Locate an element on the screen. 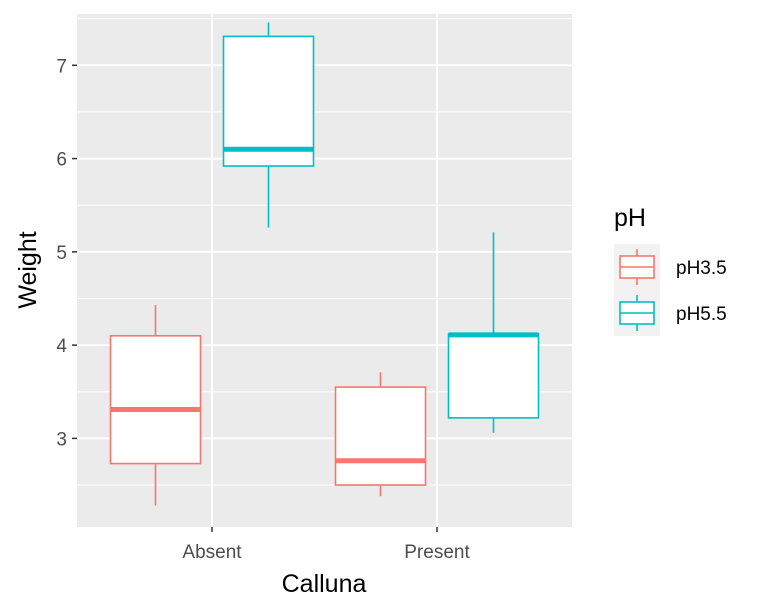 The image size is (768, 614). legend-item-pH3.5: pH3.5 is located at coordinates (670, 267).